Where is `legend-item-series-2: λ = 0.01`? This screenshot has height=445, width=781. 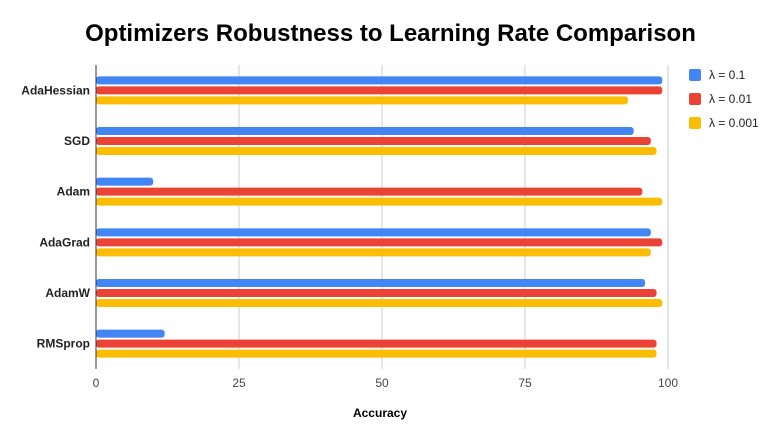
legend-item-series-2: λ = 0.01 is located at coordinates (724, 99).